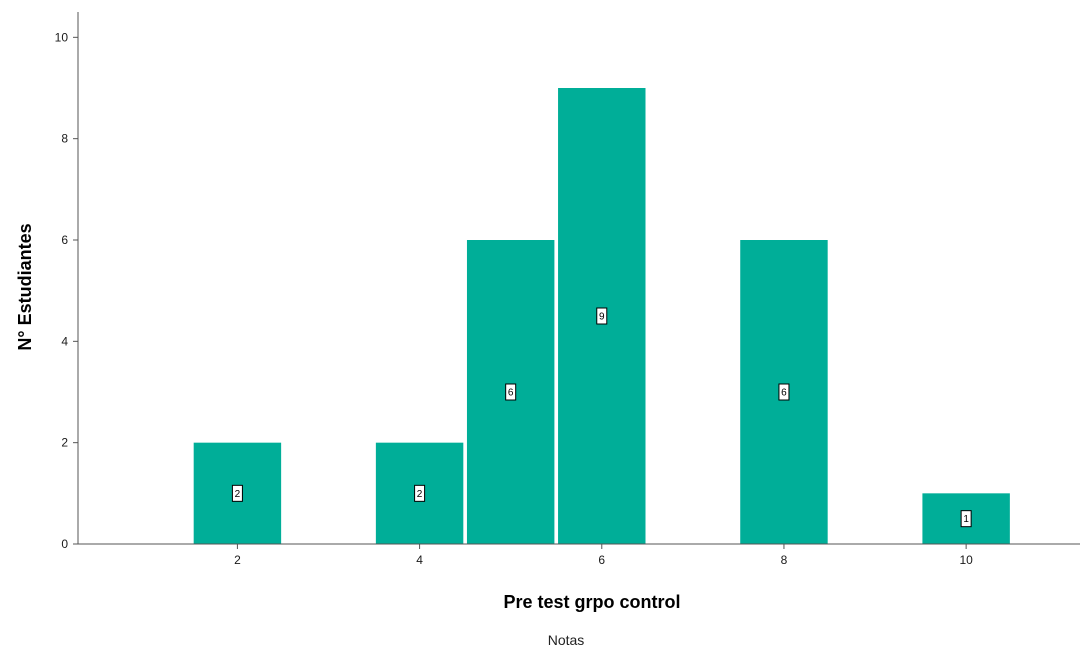  I want to click on y-axis-title: N° Estudiantes, so click(25, 286).